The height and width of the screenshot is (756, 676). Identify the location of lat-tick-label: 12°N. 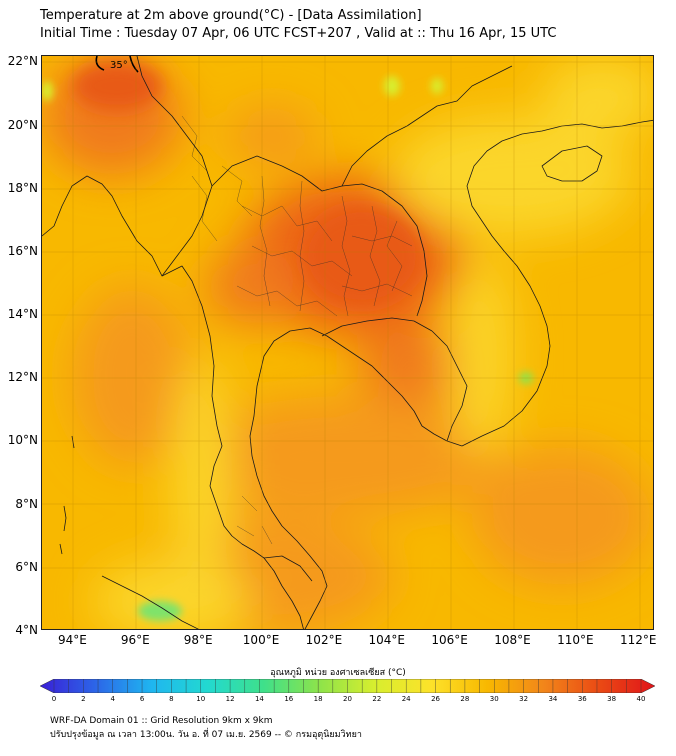
(22, 377).